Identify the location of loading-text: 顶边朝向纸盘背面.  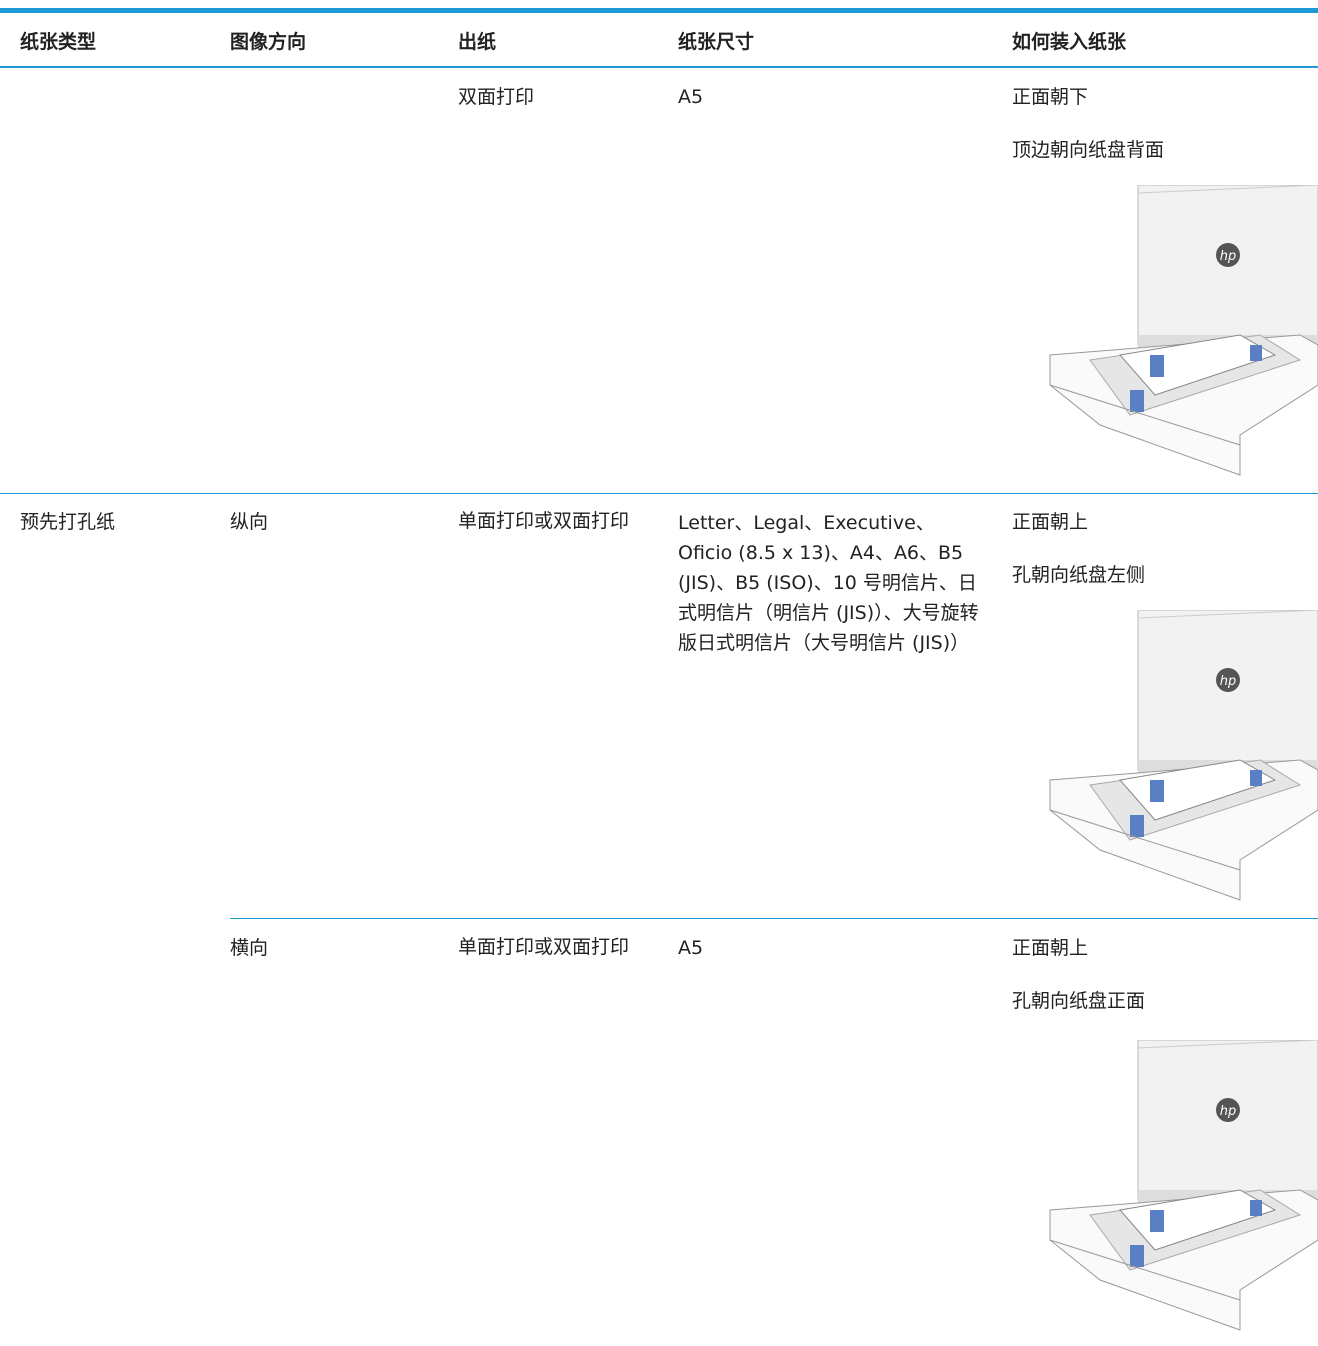
(1088, 150).